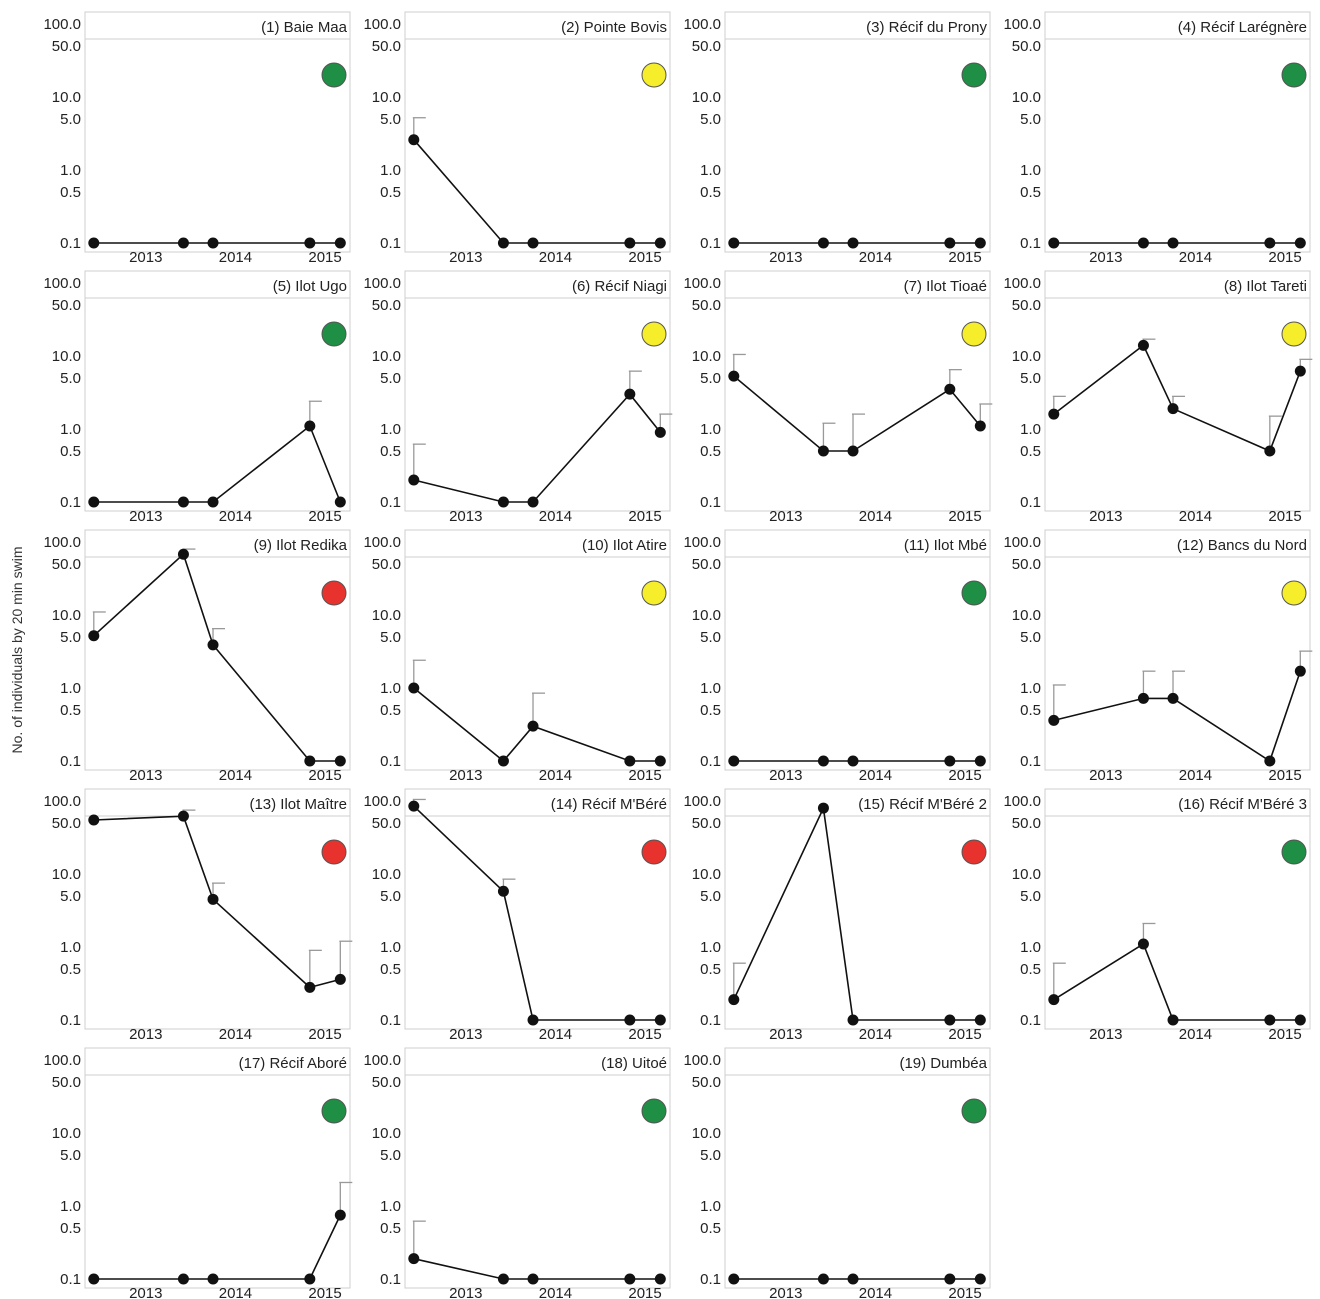 The height and width of the screenshot is (1299, 1320). Describe the element at coordinates (301, 545) in the screenshot. I see `panel-title: (9) Ilot Redika` at that location.